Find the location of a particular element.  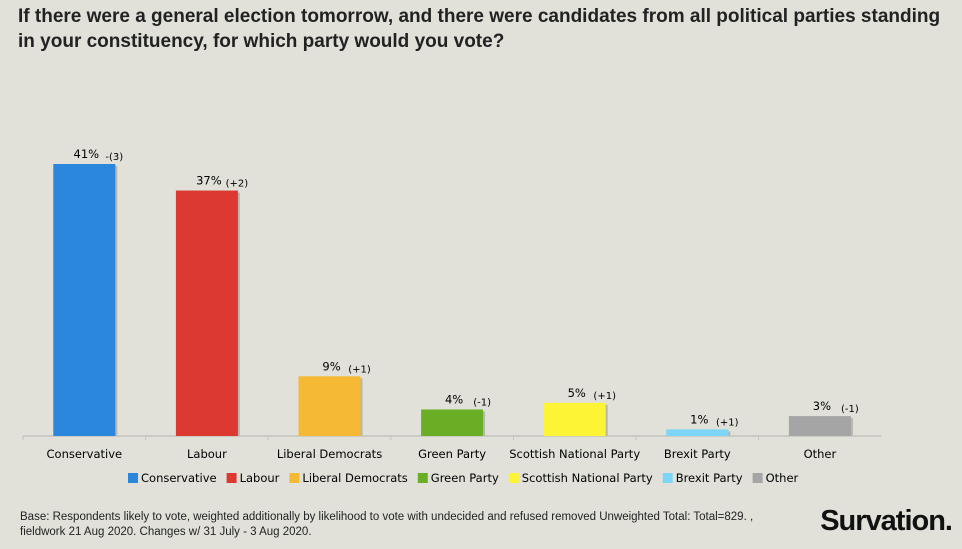

change-label: (+2) is located at coordinates (237, 184).